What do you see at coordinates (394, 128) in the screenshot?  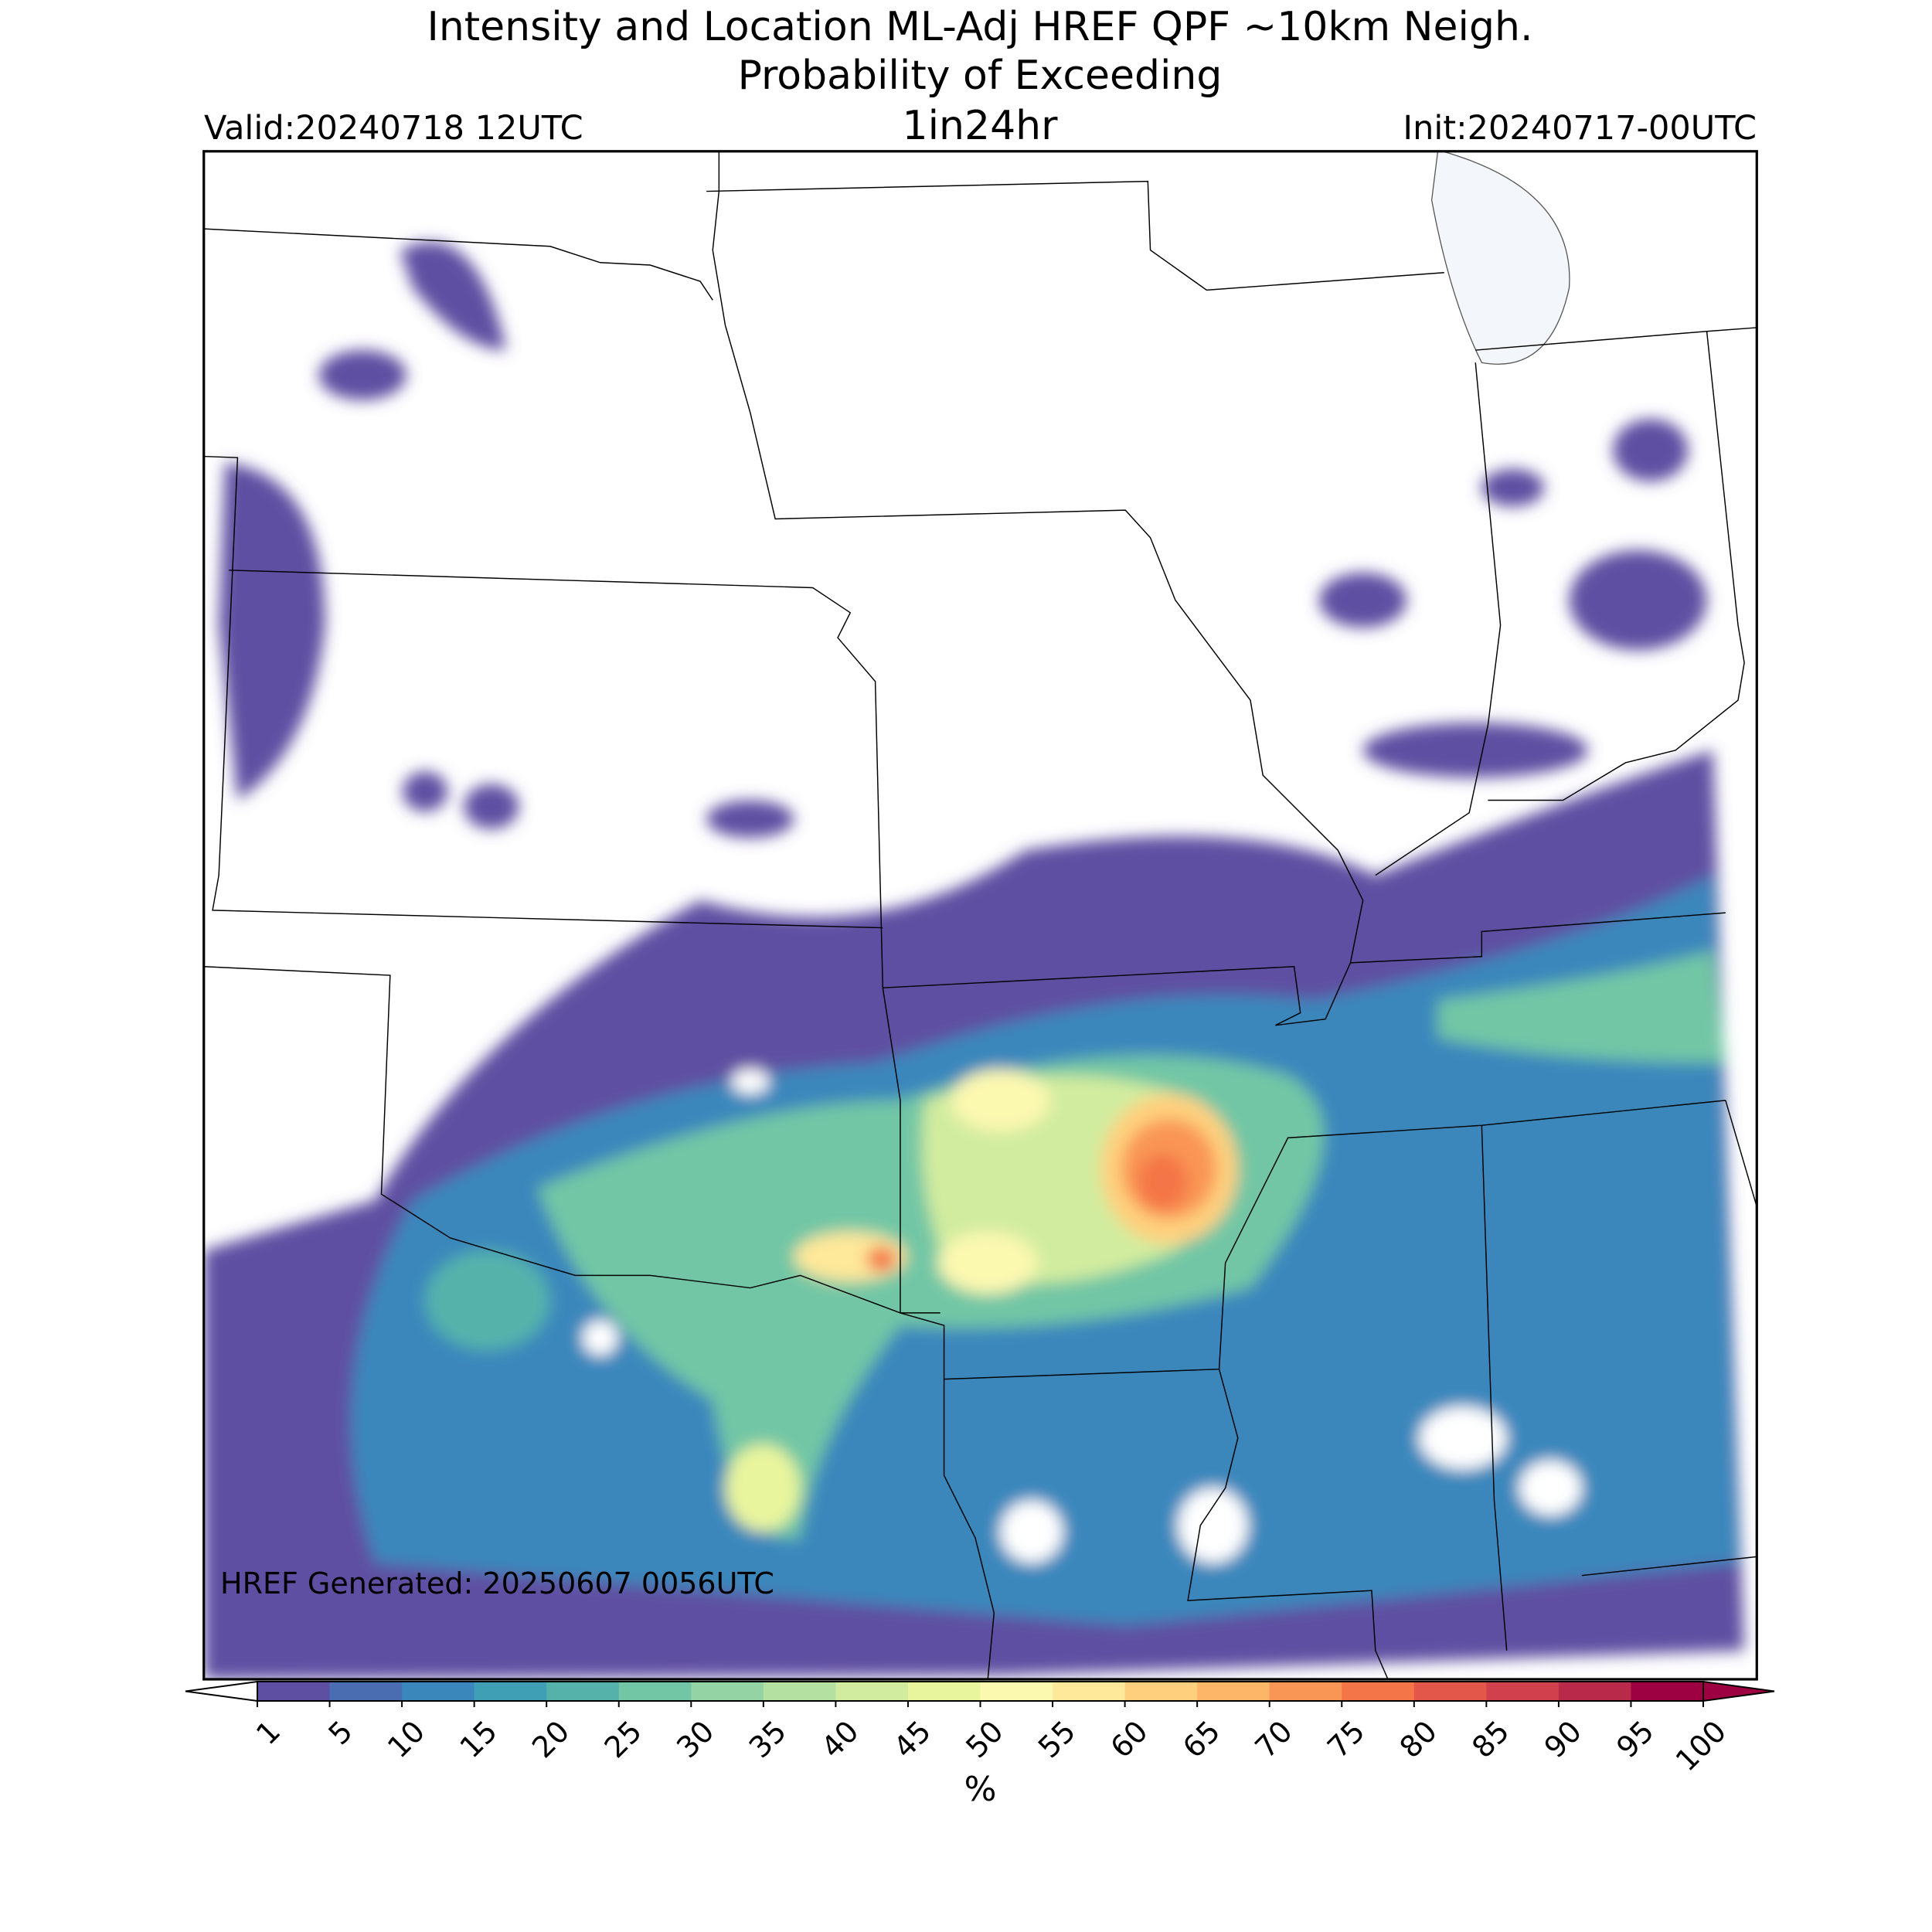 I see `valid-time: Valid:20240718 12UTC` at bounding box center [394, 128].